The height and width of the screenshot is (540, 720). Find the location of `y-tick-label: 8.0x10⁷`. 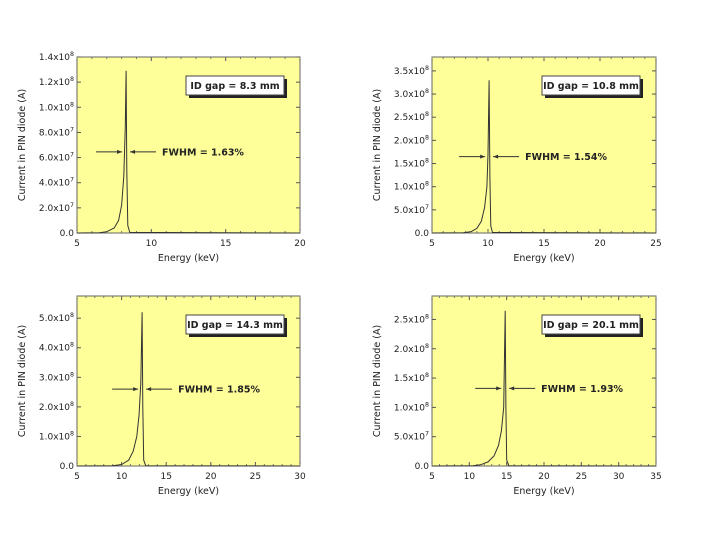

y-tick-label: 8.0x10⁷ is located at coordinates (56, 132).